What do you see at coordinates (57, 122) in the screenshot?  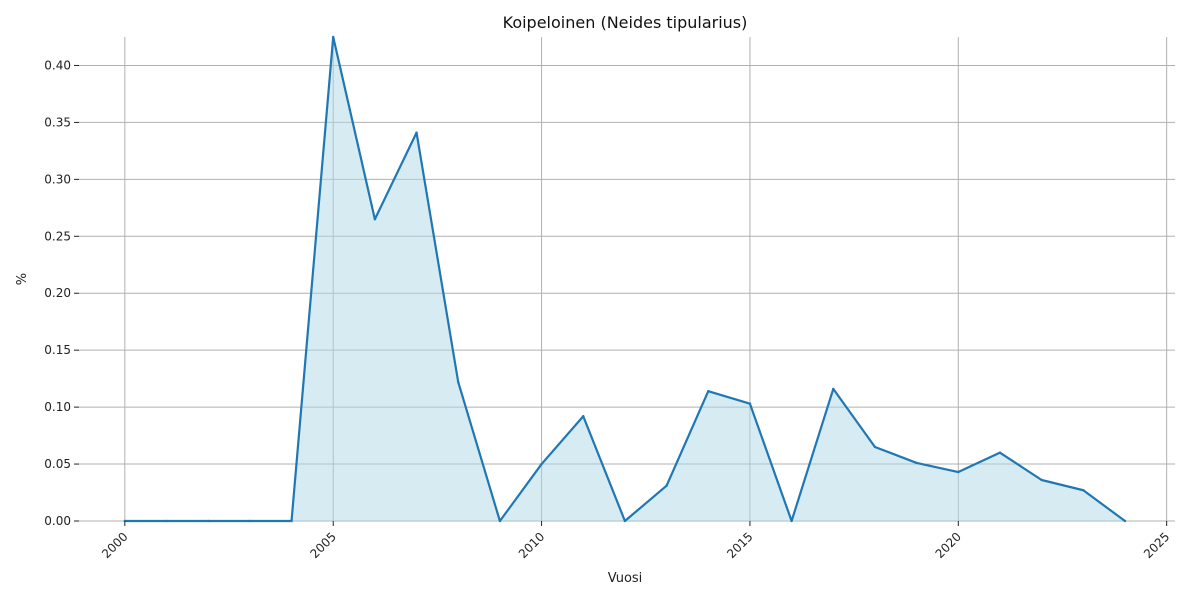 I see `y-tick-label: 0.35` at bounding box center [57, 122].